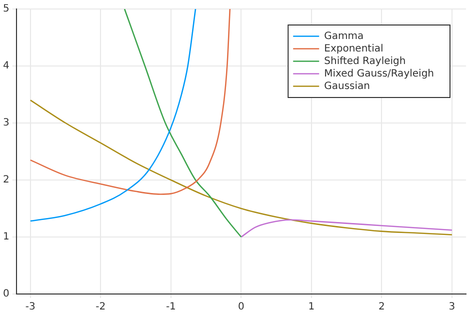  Describe the element at coordinates (6, 294) in the screenshot. I see `y-tick-label: 0` at that location.